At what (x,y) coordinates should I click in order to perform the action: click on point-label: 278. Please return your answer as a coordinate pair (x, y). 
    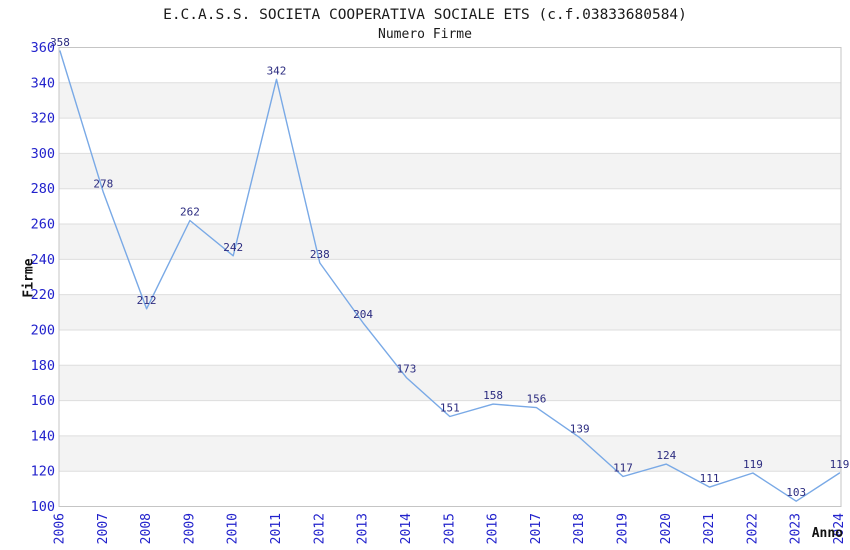
    Looking at the image, I should click on (103, 183).